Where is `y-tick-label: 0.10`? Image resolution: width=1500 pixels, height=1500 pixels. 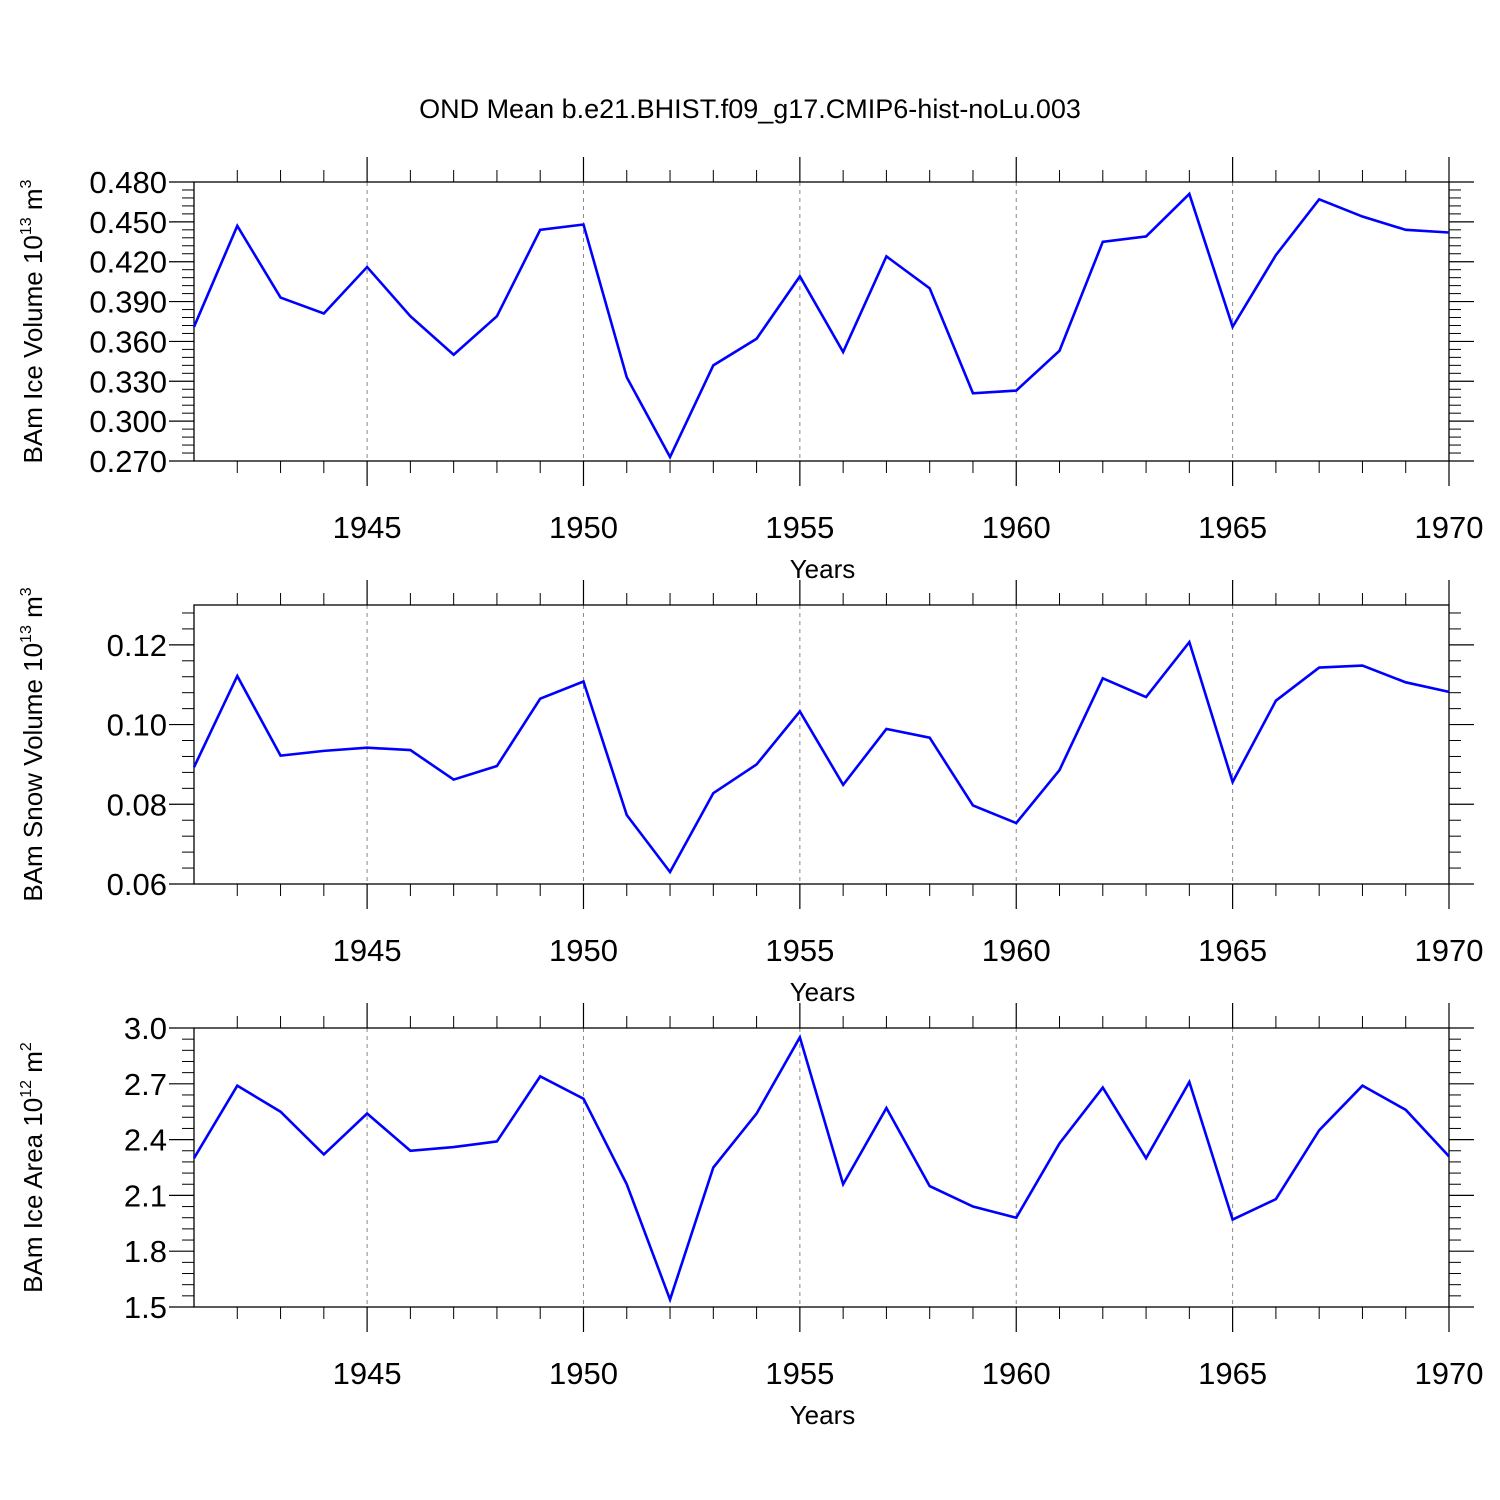
y-tick-label: 0.10 is located at coordinates (137, 725).